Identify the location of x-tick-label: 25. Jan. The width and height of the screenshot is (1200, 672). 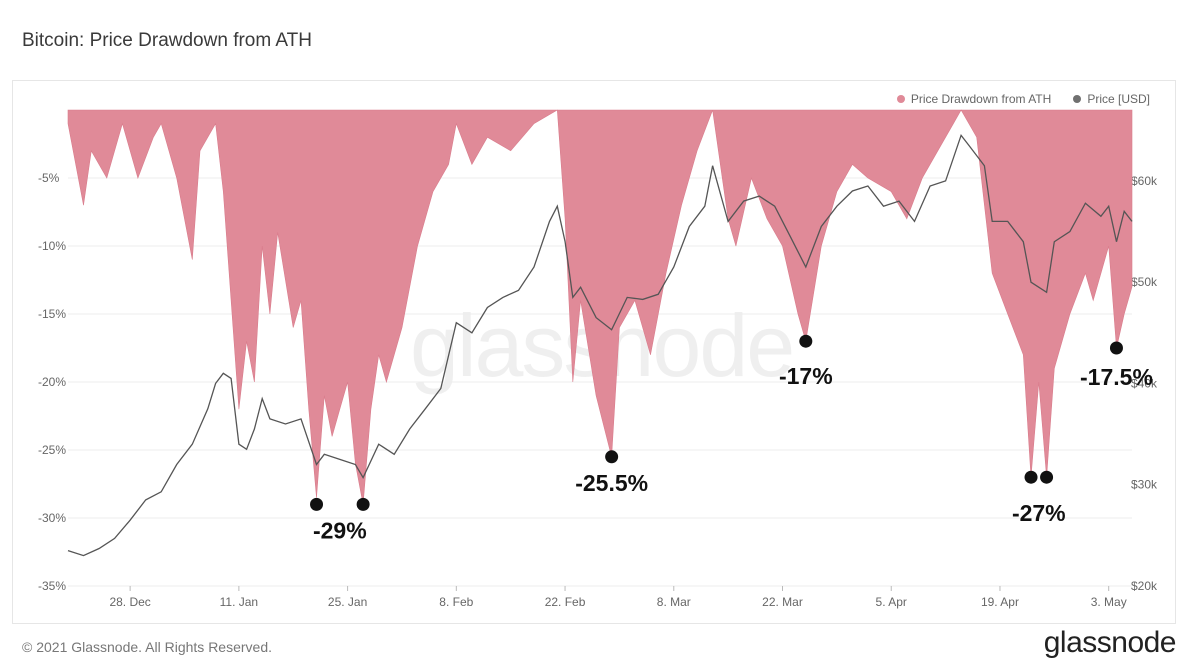
(347, 602).